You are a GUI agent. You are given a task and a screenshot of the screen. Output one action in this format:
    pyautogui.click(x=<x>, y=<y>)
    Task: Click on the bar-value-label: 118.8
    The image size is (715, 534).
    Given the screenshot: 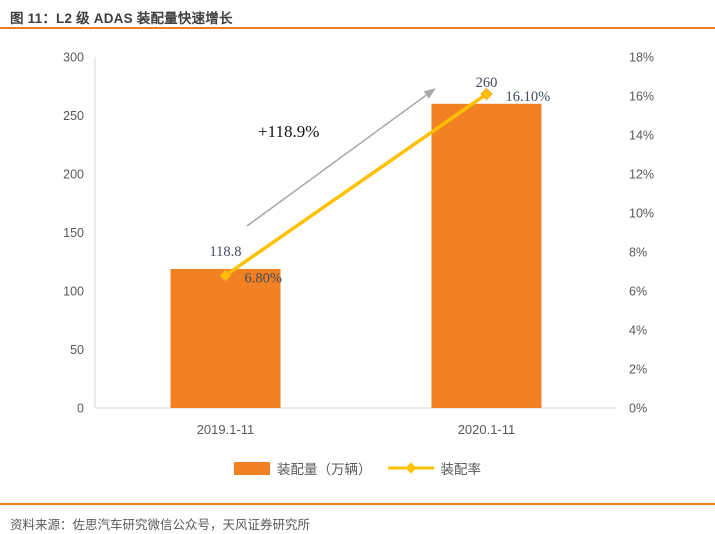 What is the action you would take?
    pyautogui.click(x=225, y=252)
    